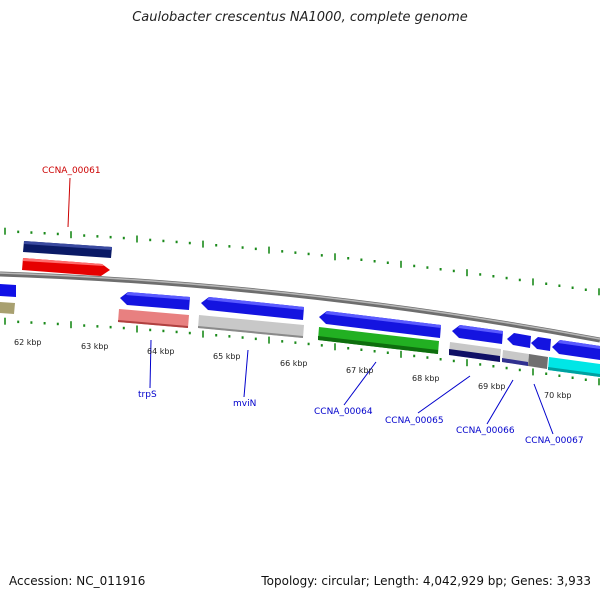 This screenshot has height=600, width=600. I want to click on outer-tick-ring, so click(302, 261).